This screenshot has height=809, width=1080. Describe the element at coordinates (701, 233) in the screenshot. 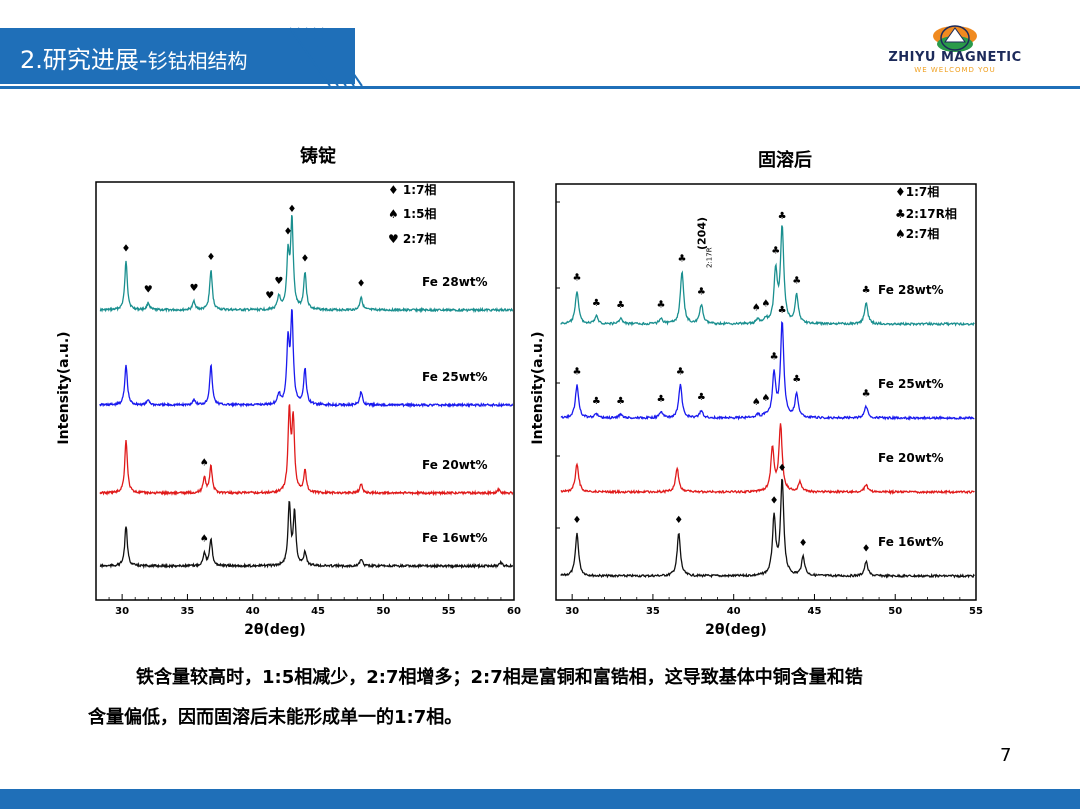

I see `peak-annotation: (204)` at that location.